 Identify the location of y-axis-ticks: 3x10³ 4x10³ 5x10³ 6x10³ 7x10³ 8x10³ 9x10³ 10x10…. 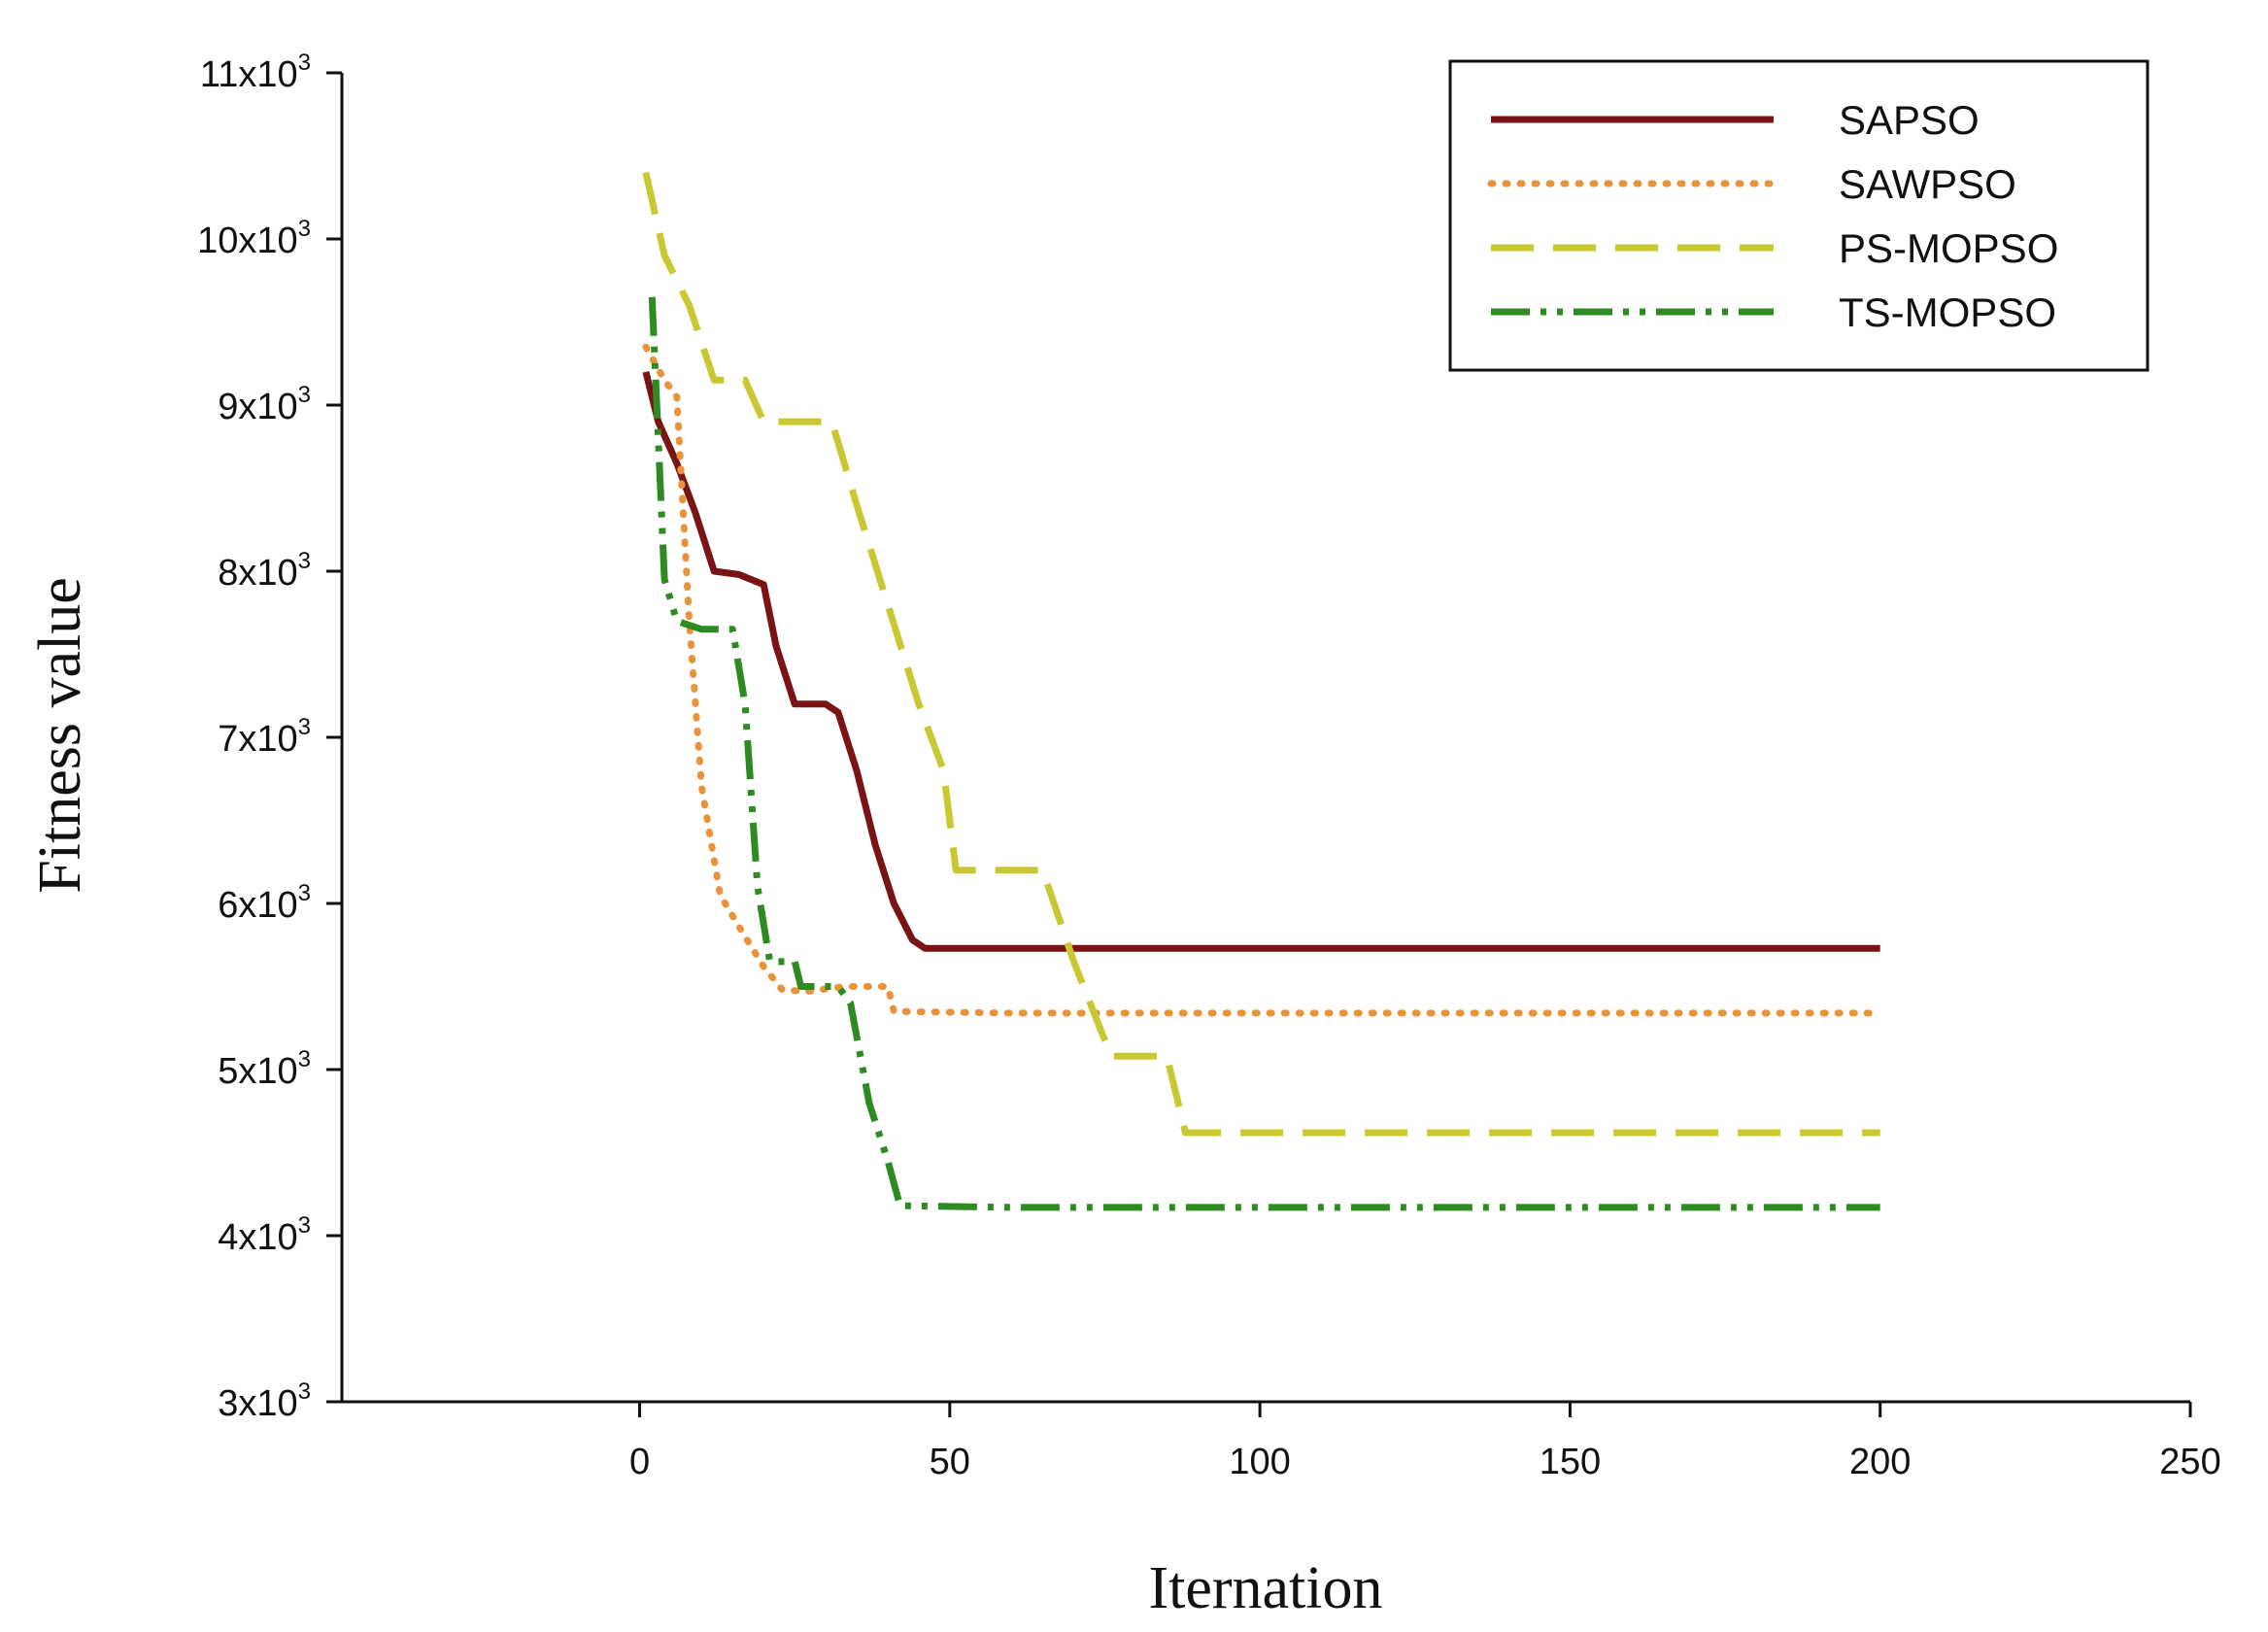
(269, 737).